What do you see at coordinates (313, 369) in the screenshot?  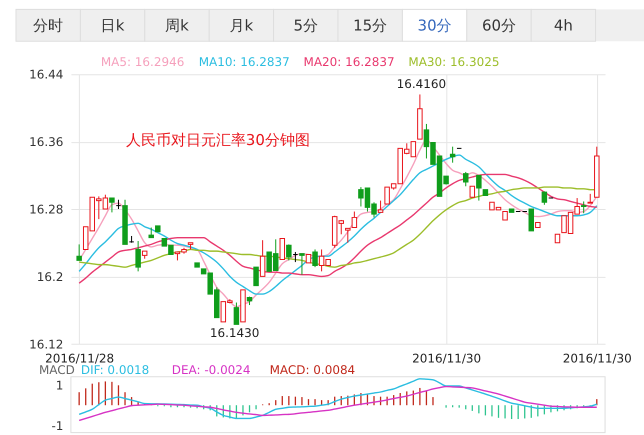 I see `series-label: MACD: 0.0084` at bounding box center [313, 369].